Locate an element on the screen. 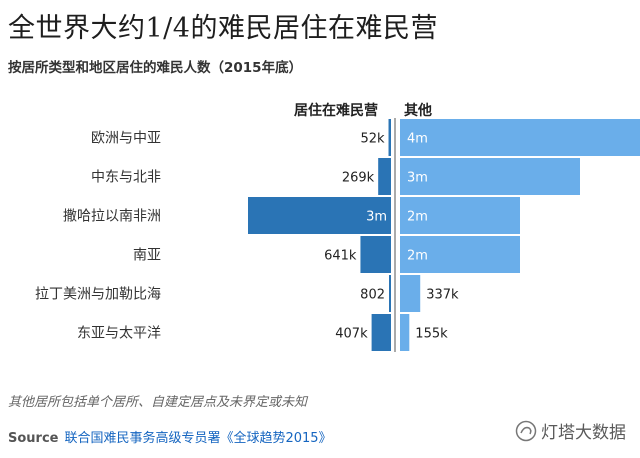 Image resolution: width=640 pixels, height=458 pixels. chart-subtitle: 按居所类型和地区居住的难民人数（2015年底） is located at coordinates (155, 68).